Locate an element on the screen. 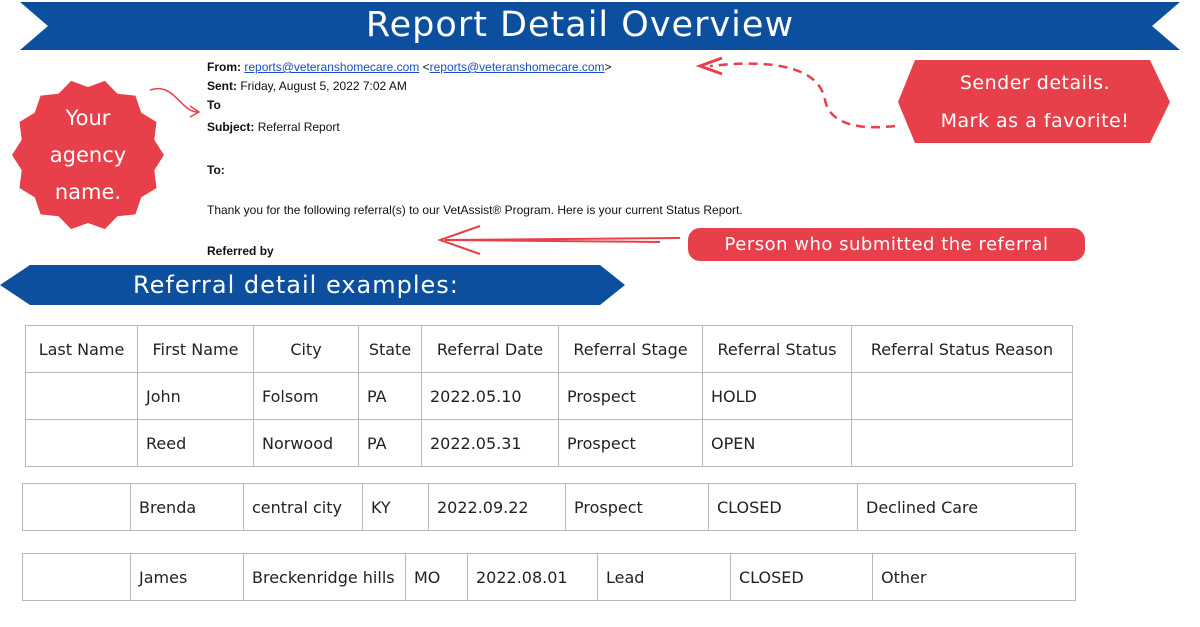 This screenshot has height=627, width=1200. value: Referral Report is located at coordinates (298, 127).